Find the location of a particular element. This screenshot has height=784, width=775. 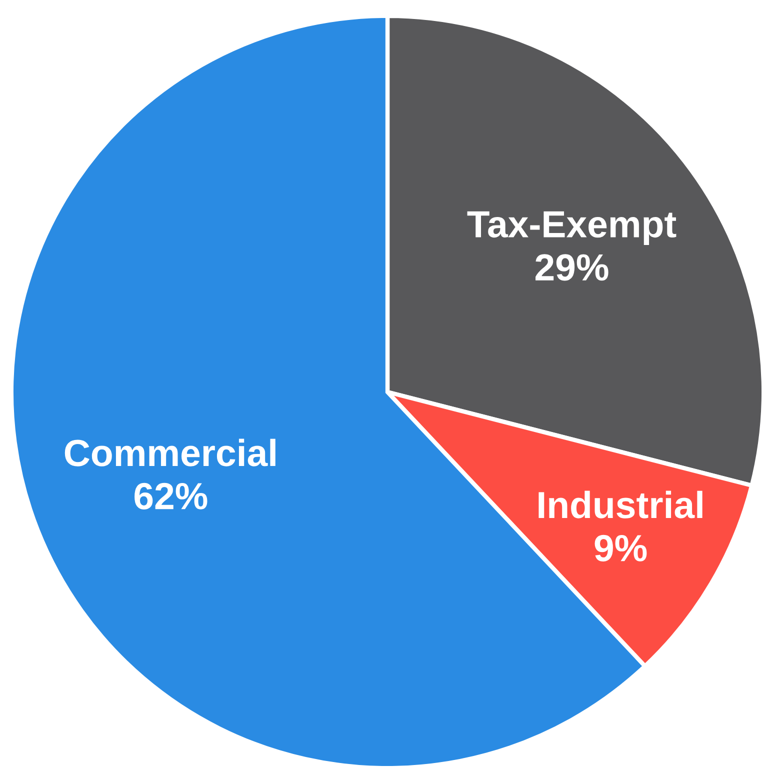

data-label: 29% is located at coordinates (572, 267).